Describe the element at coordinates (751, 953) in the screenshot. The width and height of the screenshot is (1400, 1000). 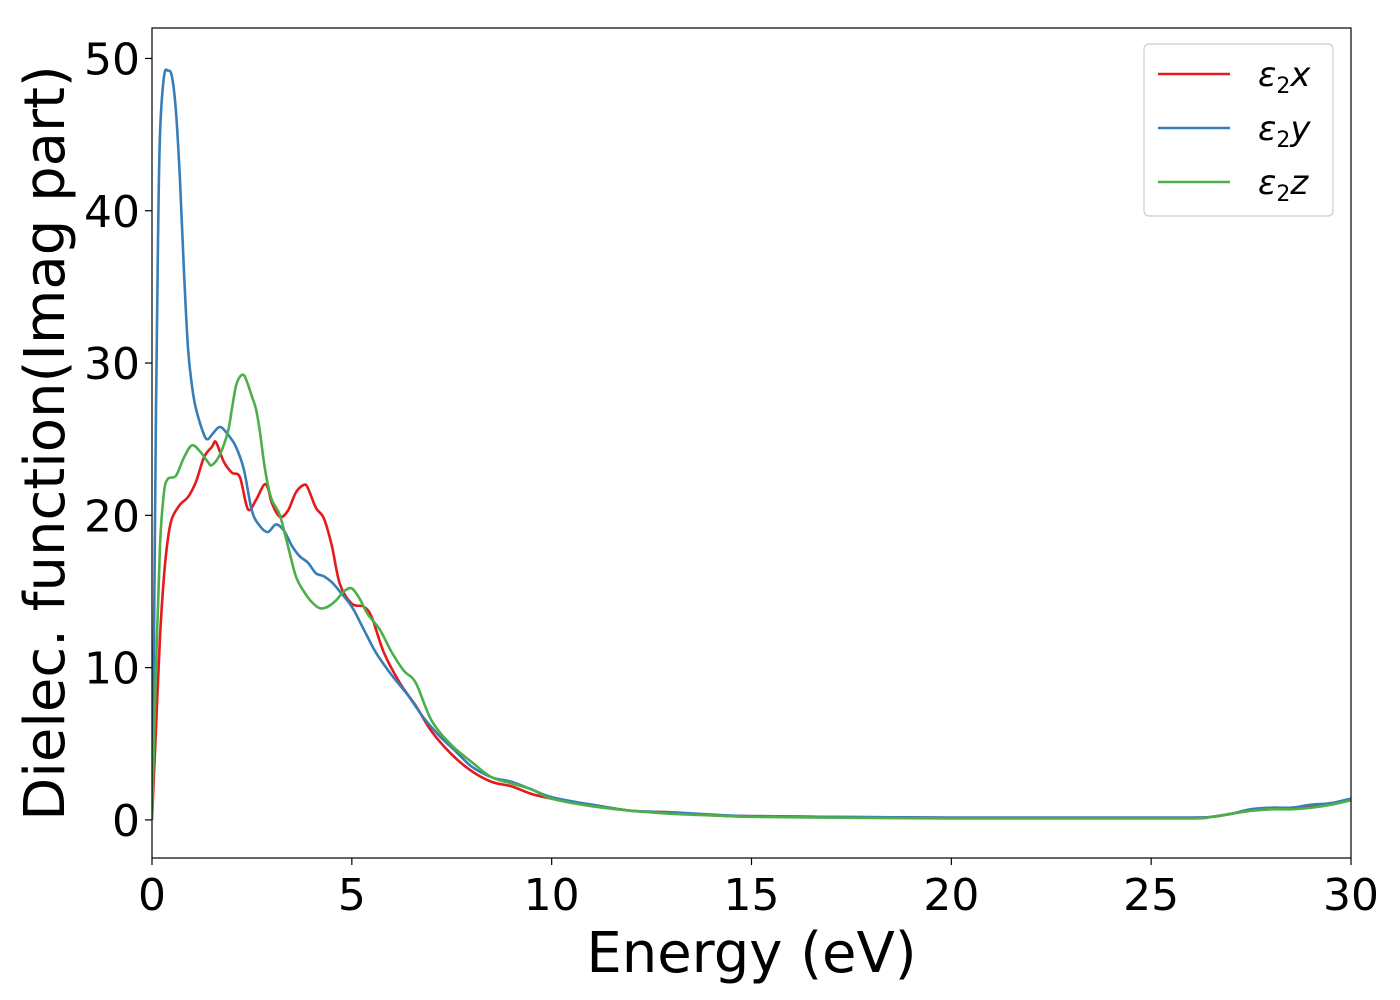
I see `x-axis-title: Energy (eV)` at that location.